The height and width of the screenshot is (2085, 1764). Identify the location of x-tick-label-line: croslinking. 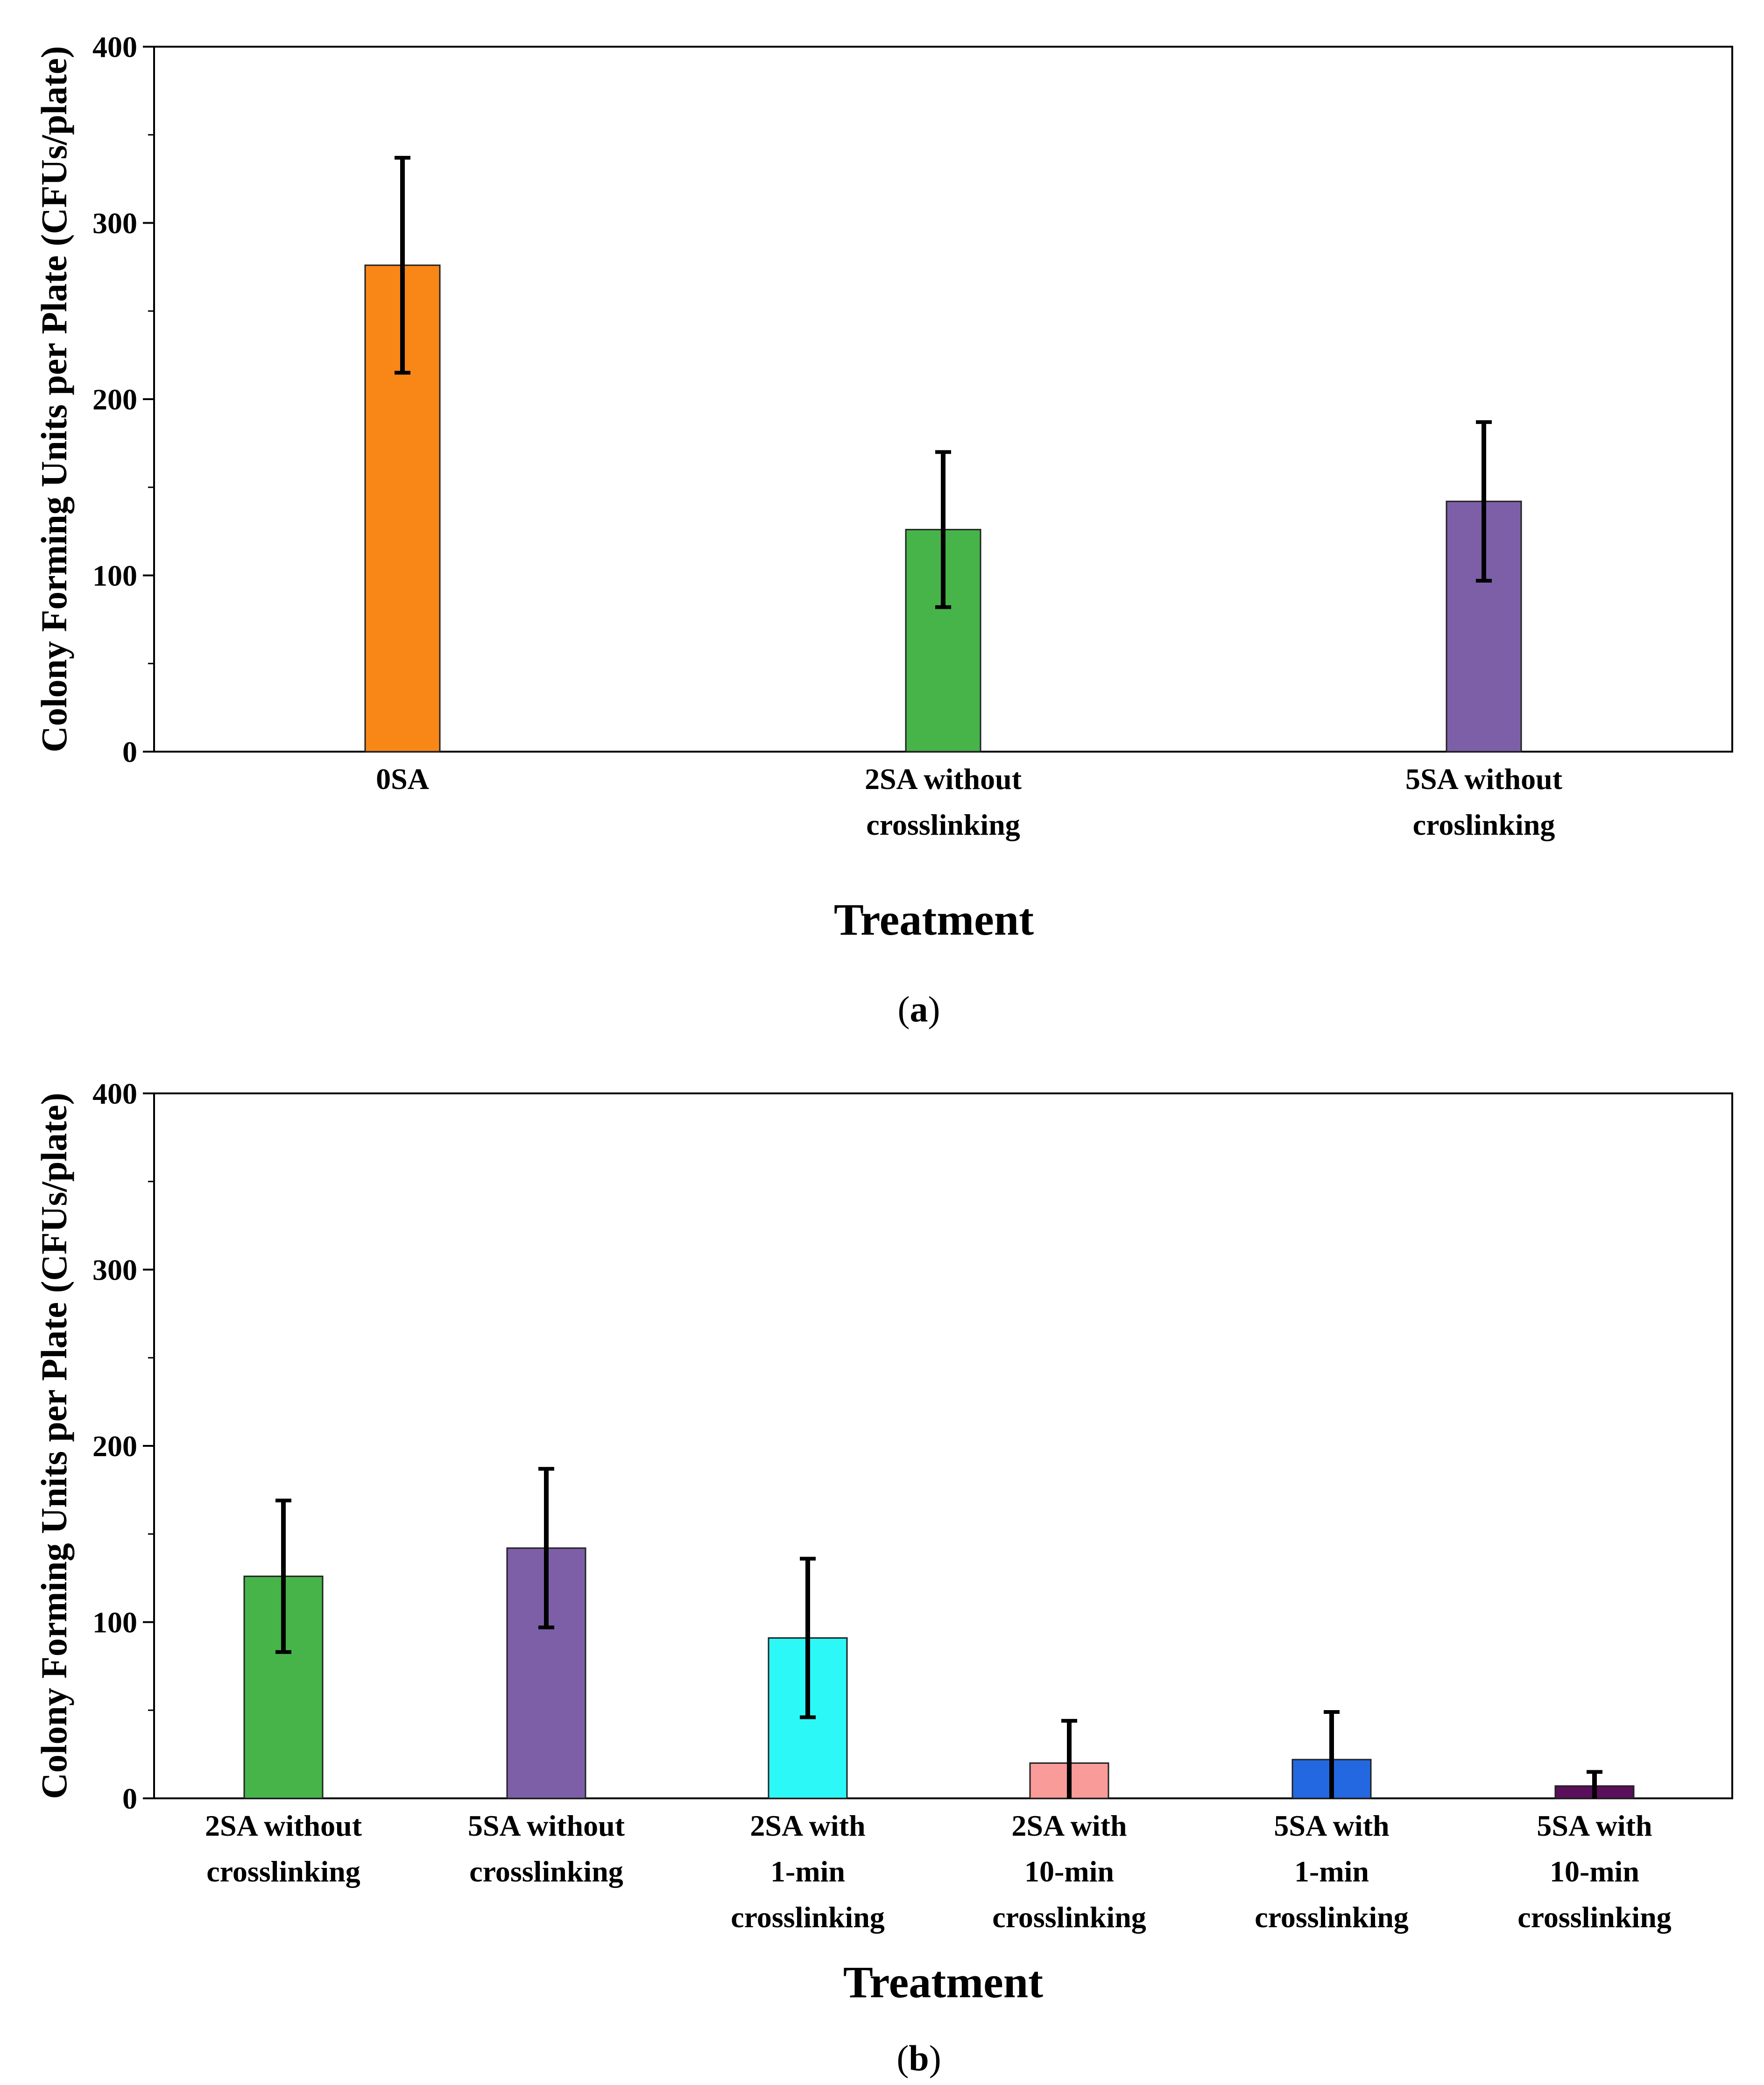
(1484, 824).